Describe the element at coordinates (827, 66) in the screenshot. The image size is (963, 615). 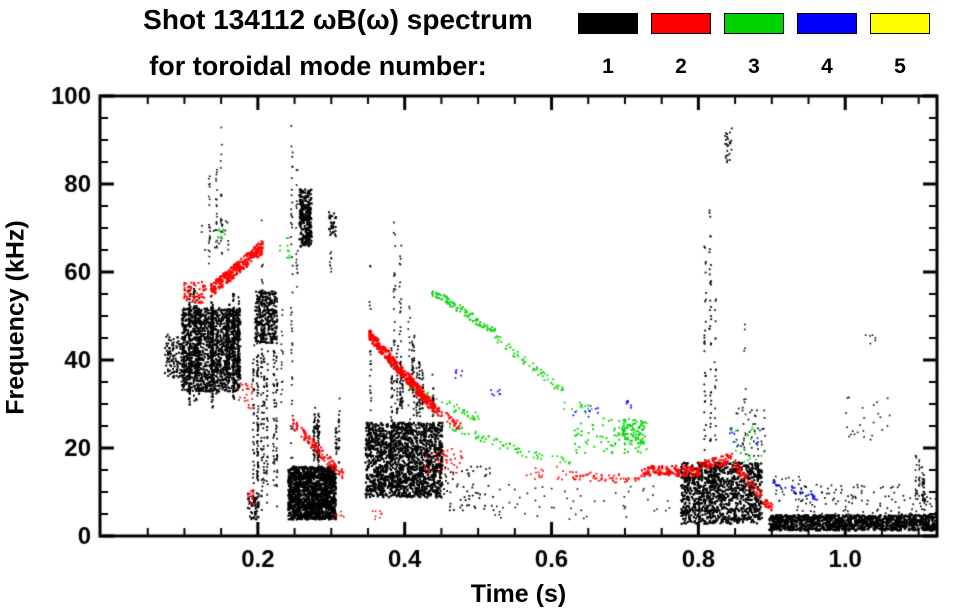
I see `mode-4-label: 4` at that location.